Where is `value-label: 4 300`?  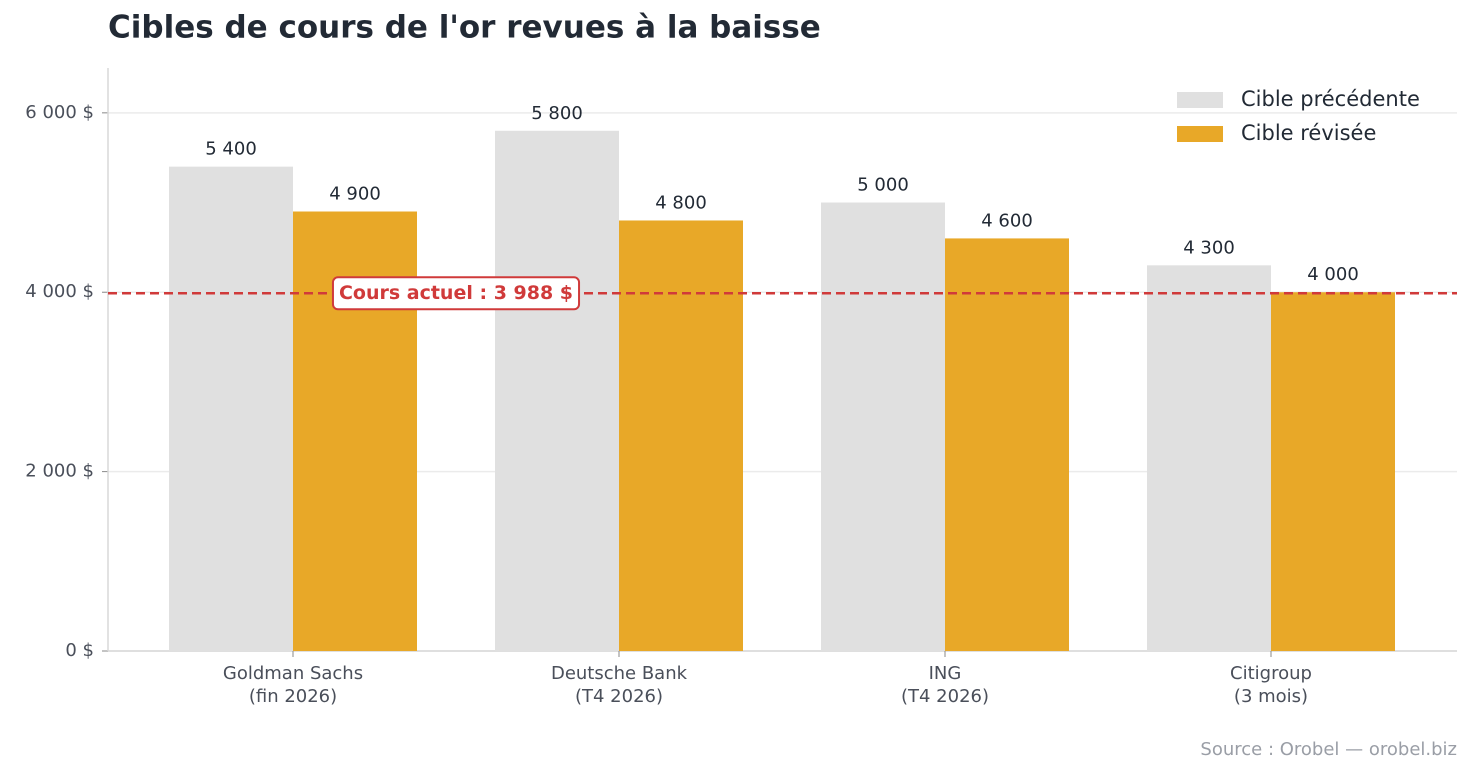
value-label: 4 300 is located at coordinates (1209, 247).